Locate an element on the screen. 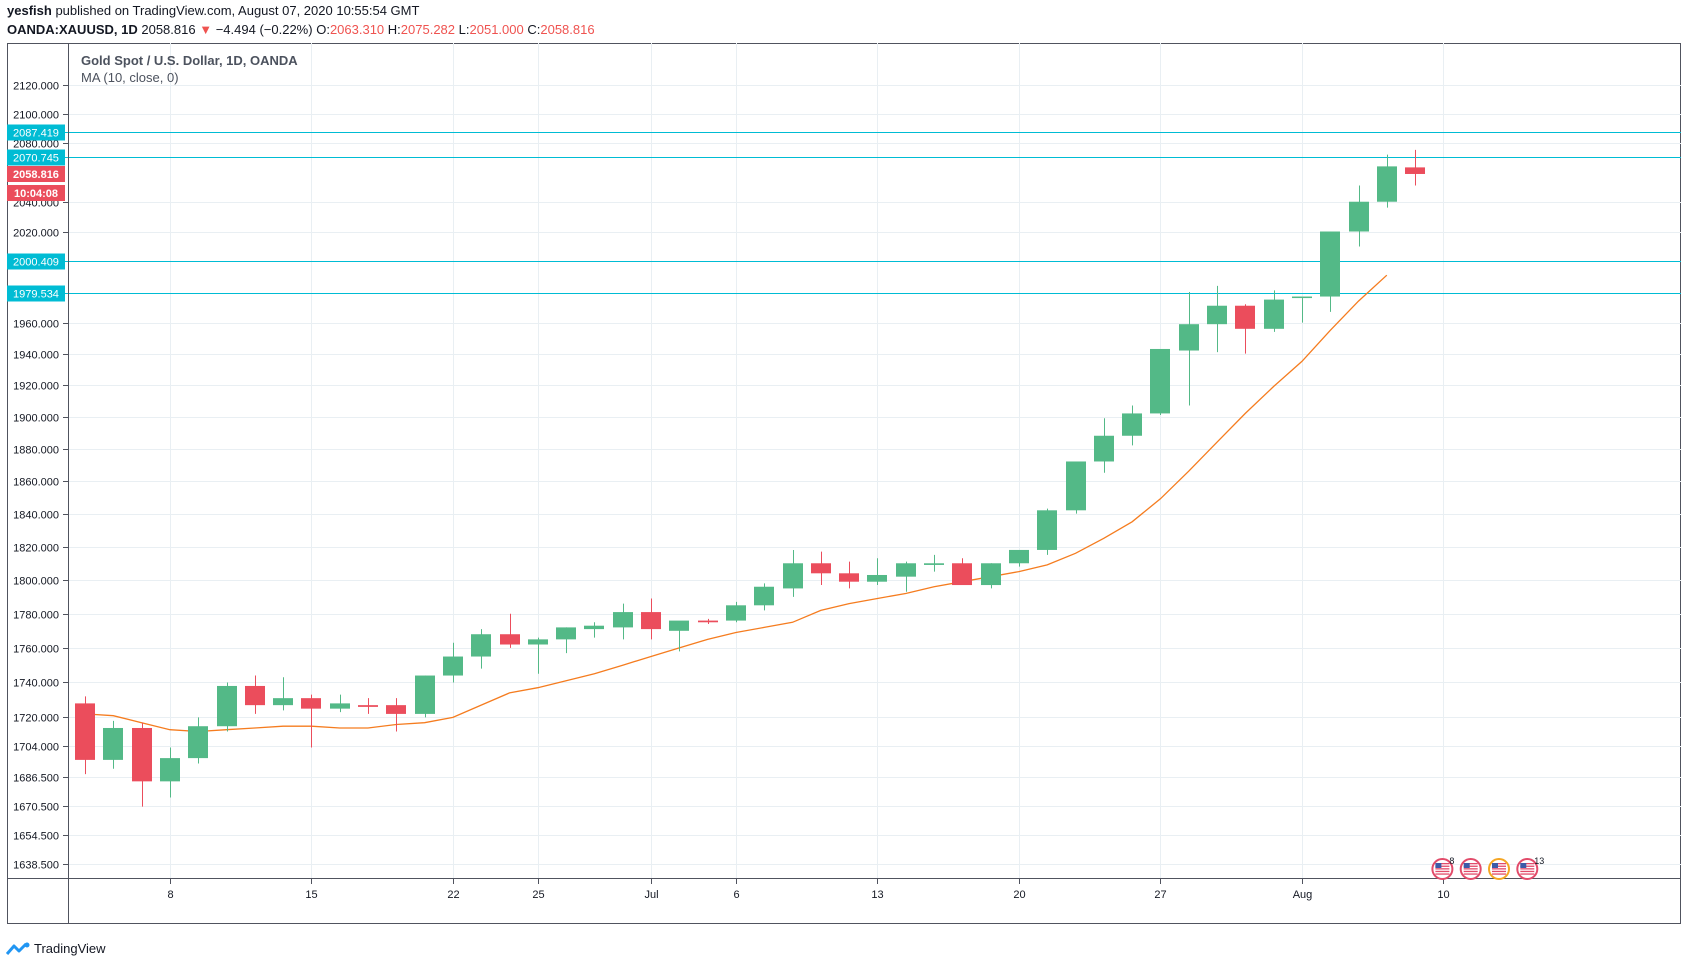 The width and height of the screenshot is (1688, 969). y-tick-label: 1720.000 is located at coordinates (36, 719).